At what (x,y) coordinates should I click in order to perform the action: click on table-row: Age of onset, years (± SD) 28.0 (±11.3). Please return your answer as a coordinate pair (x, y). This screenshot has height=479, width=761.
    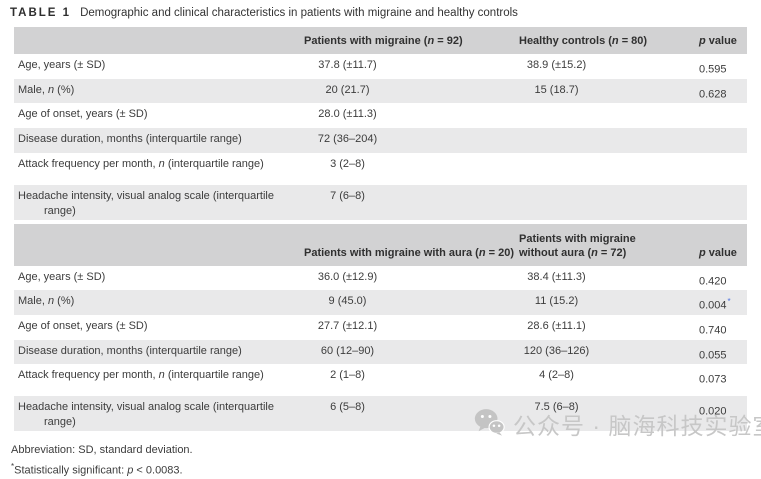
    Looking at the image, I should click on (380, 115).